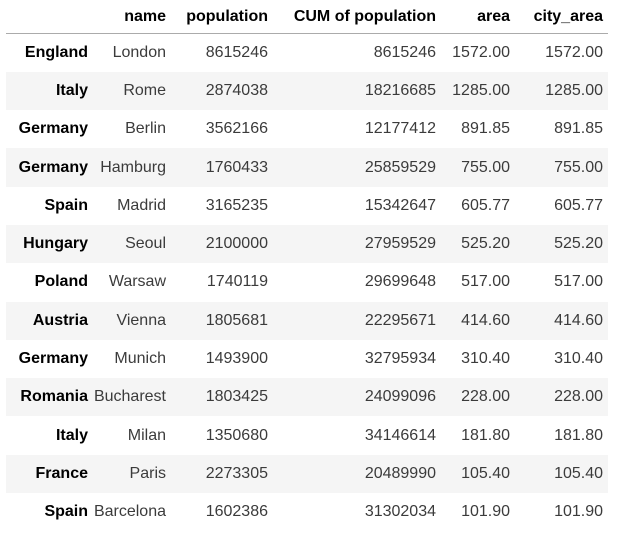  Describe the element at coordinates (400, 320) in the screenshot. I see `cell-cum-of-population: 22295671` at that location.